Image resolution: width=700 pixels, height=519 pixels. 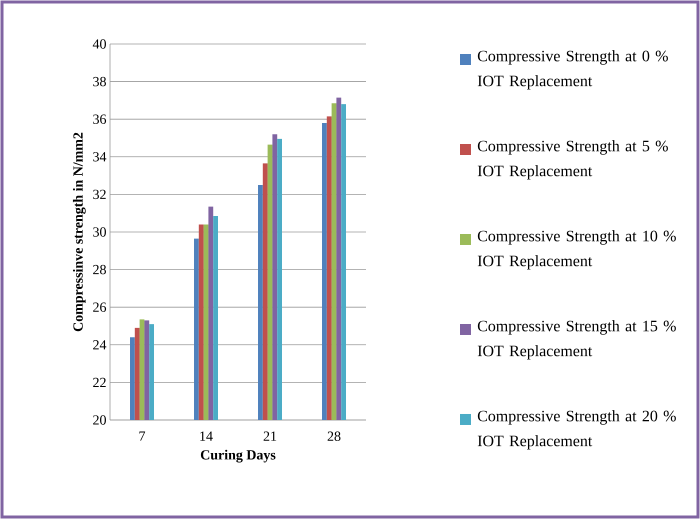 I want to click on y-tick-label: 30, so click(x=99, y=232).